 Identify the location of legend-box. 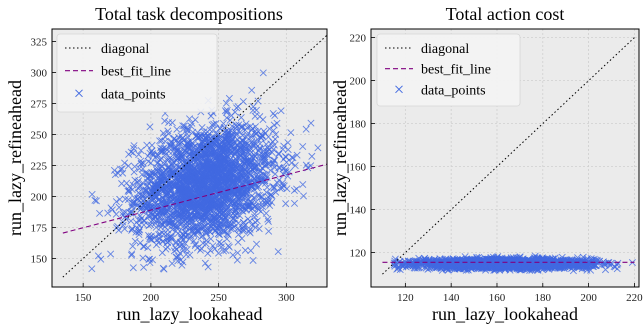
(137, 73).